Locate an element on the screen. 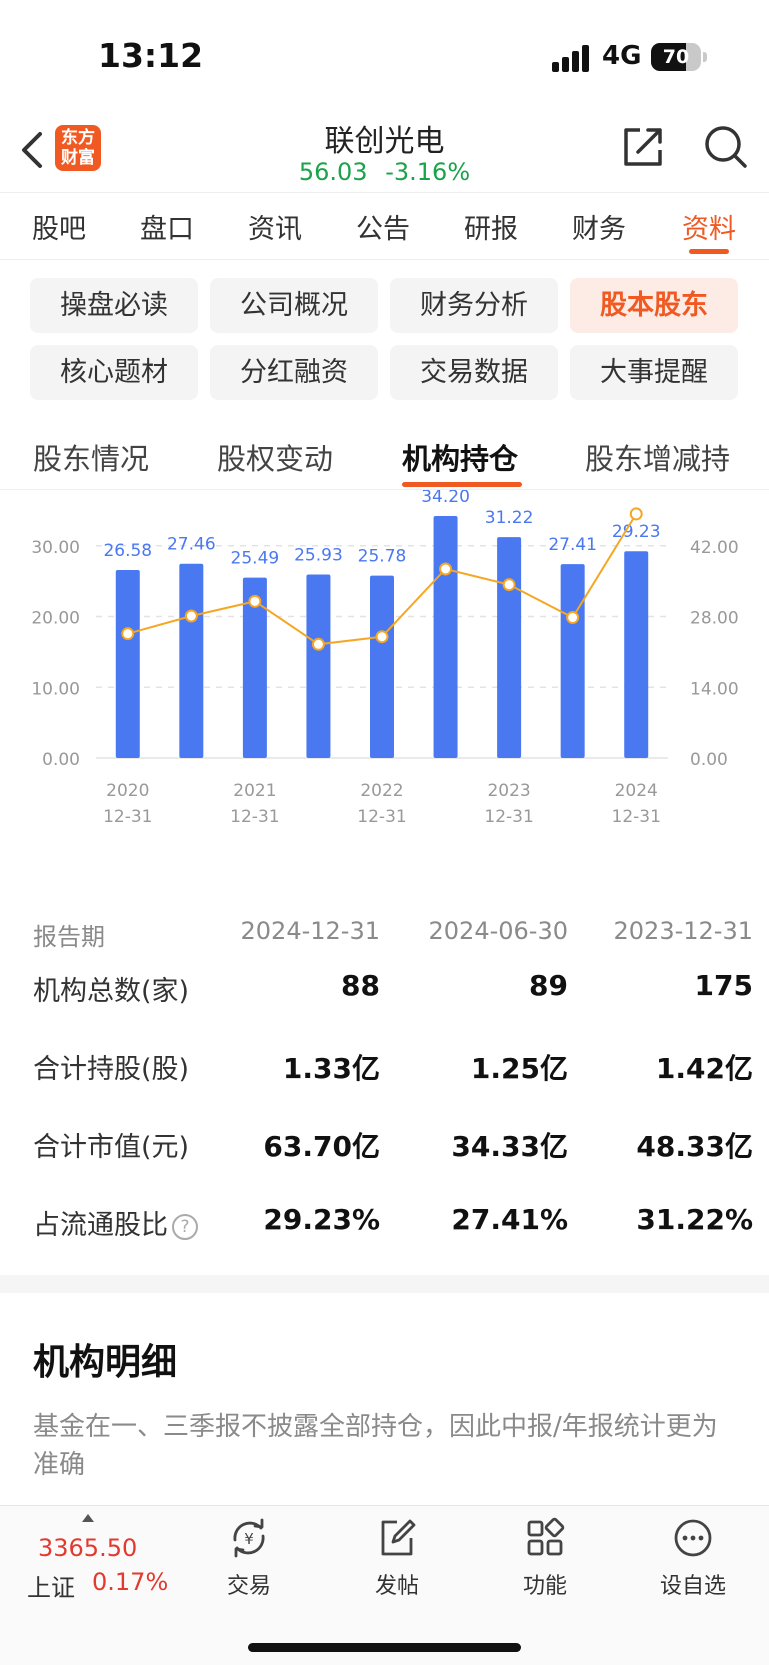 Image resolution: width=769 pixels, height=1665 pixels. expand-up-icon is located at coordinates (88, 1518).